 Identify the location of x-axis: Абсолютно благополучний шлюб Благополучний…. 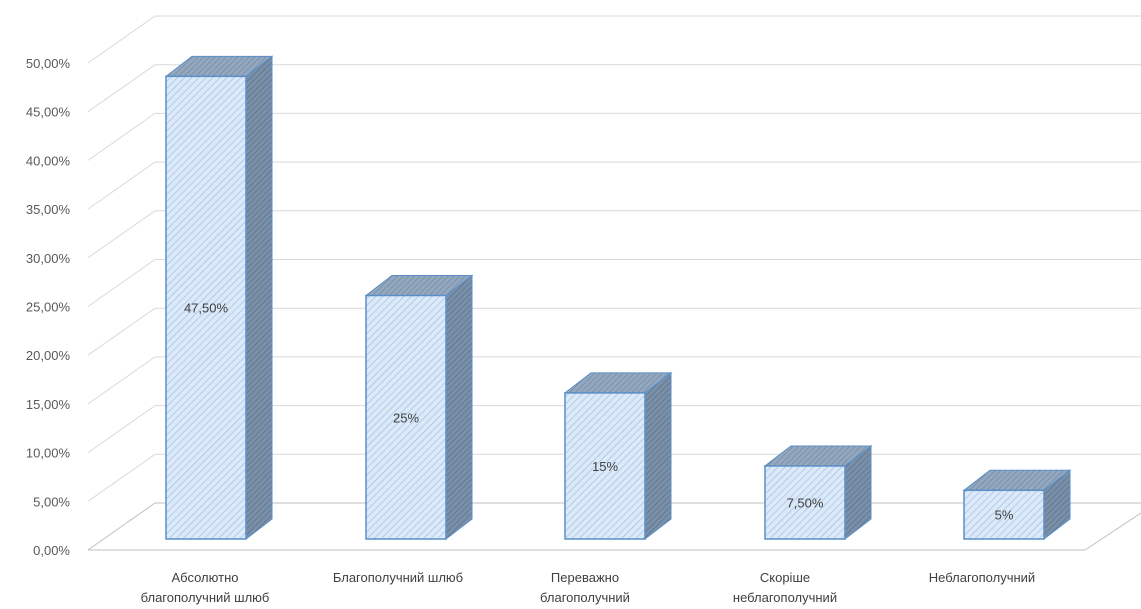
(588, 587).